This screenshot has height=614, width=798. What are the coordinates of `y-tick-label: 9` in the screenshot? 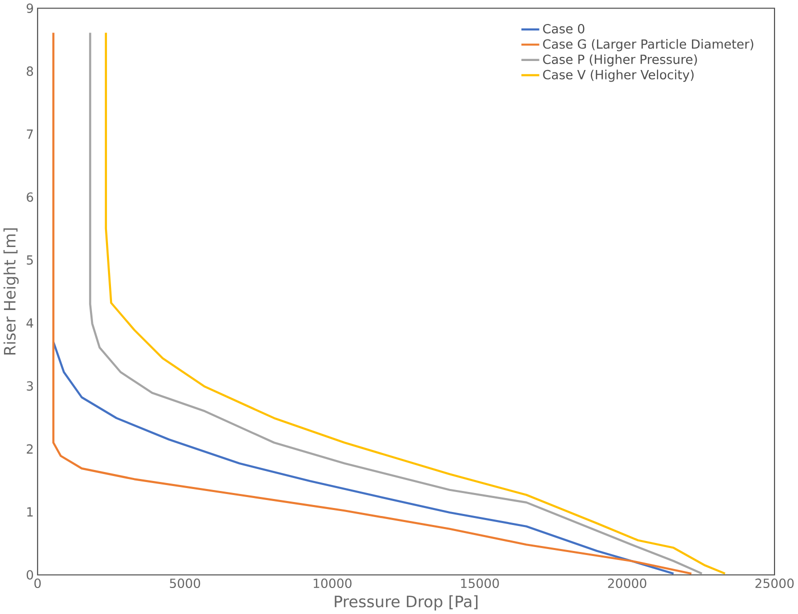 It's located at (29, 9).